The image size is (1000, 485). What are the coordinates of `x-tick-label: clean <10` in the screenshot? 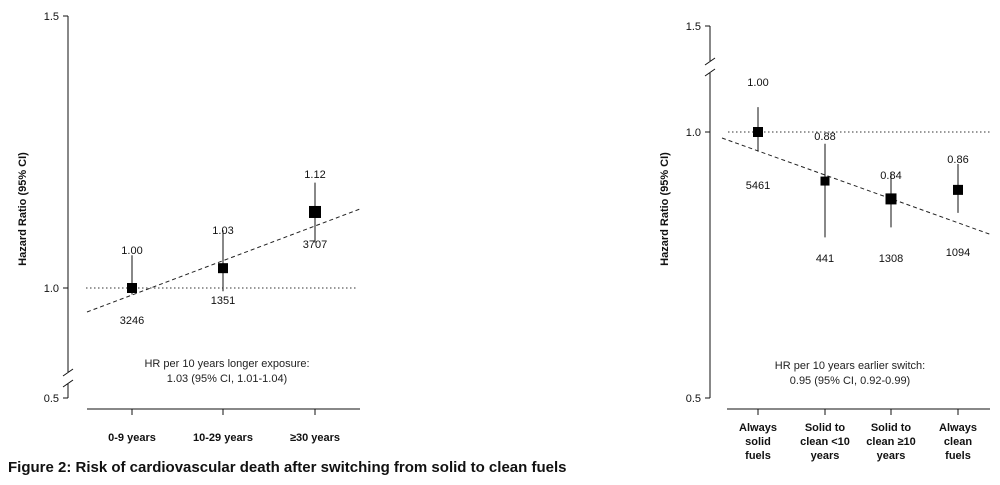 It's located at (825, 442).